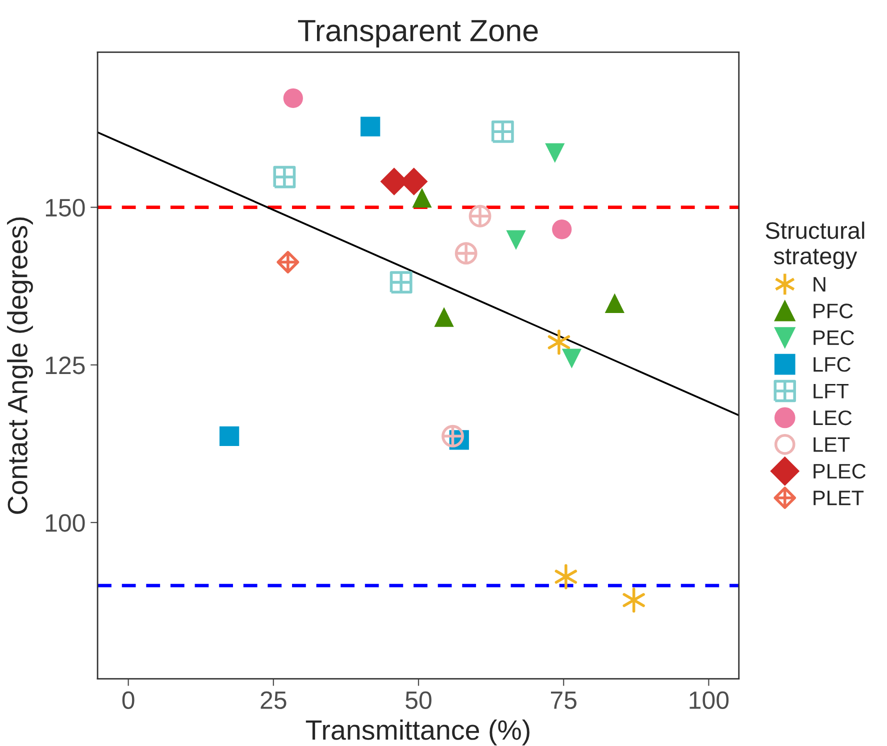 The width and height of the screenshot is (887, 746). I want to click on legend-title: Structural strategy, so click(815, 246).